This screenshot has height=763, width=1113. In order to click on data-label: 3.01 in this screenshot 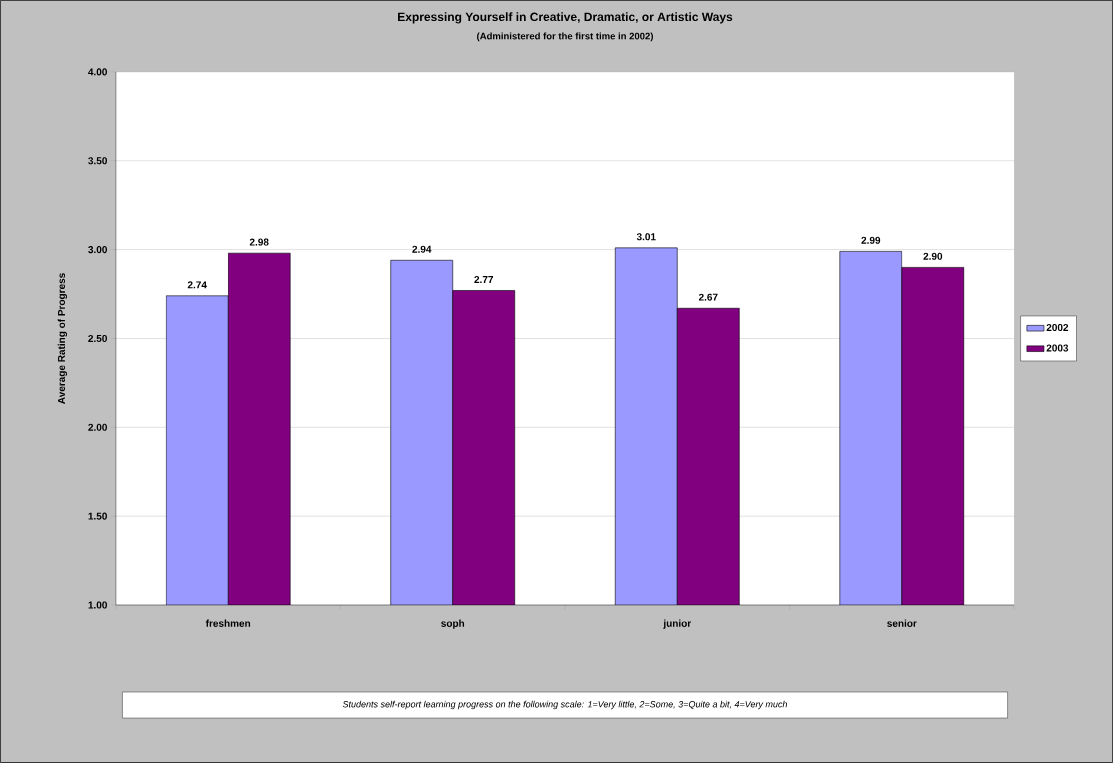, I will do `click(646, 237)`.